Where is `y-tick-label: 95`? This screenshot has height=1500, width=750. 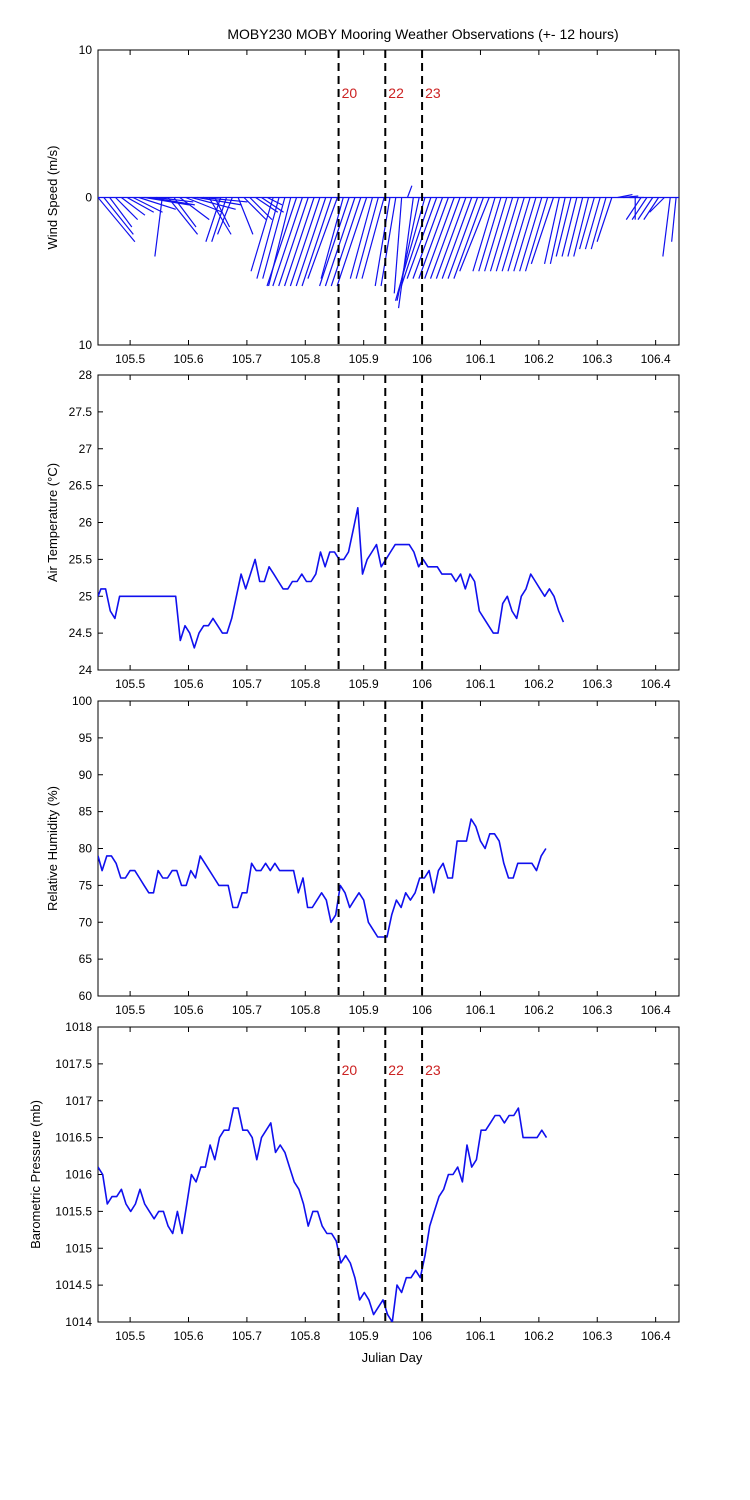
y-tick-label: 95 is located at coordinates (86, 738).